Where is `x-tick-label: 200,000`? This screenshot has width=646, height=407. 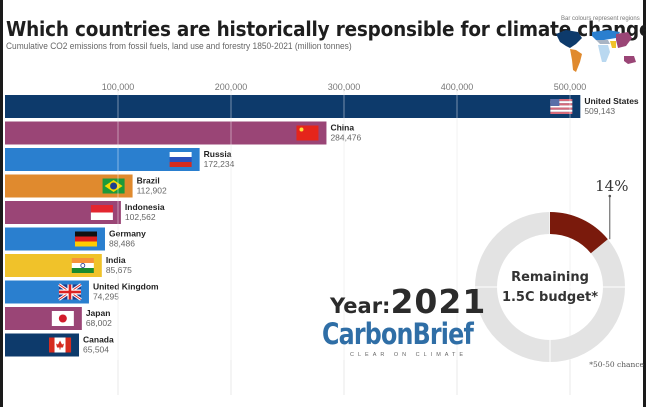
x-tick-label: 200,000 is located at coordinates (231, 87).